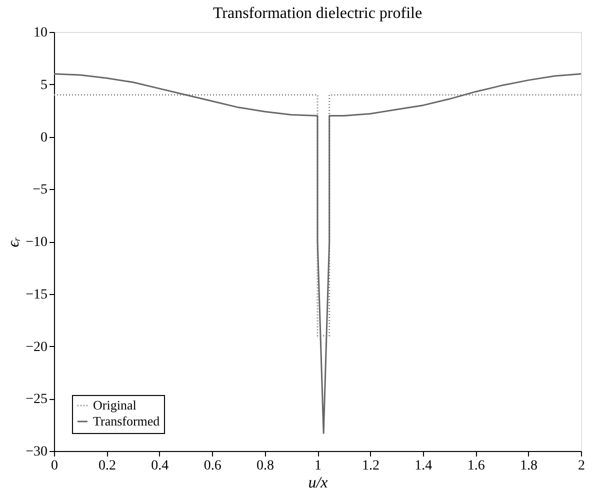 This screenshot has width=593, height=495. I want to click on y-tick-label: −5, so click(40, 190).